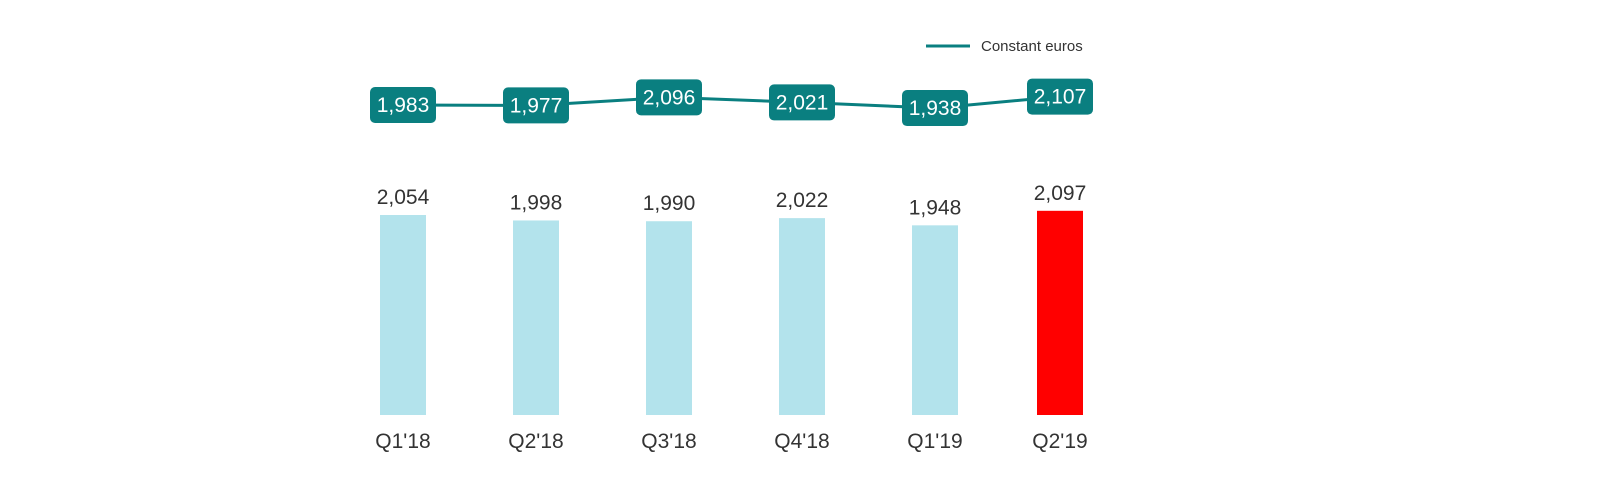  Describe the element at coordinates (731, 102) in the screenshot. I see `line-series-group: 1,983 1,977 2,096 2,021 1,938 2,107` at that location.